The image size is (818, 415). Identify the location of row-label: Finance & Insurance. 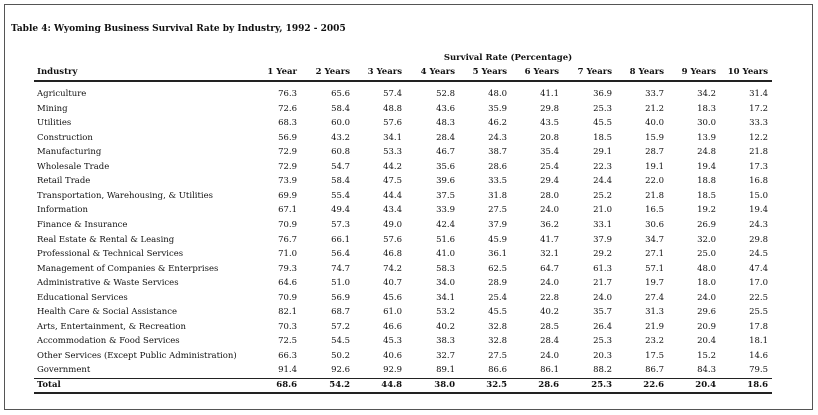
(82, 224).